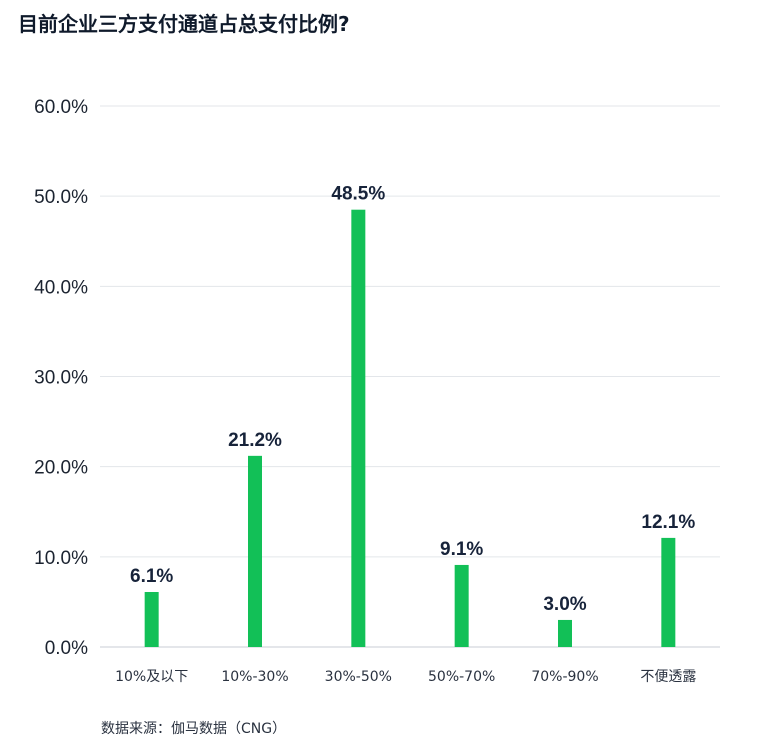 The image size is (767, 750). I want to click on x-tick-label: 10%及以下, so click(151, 677).